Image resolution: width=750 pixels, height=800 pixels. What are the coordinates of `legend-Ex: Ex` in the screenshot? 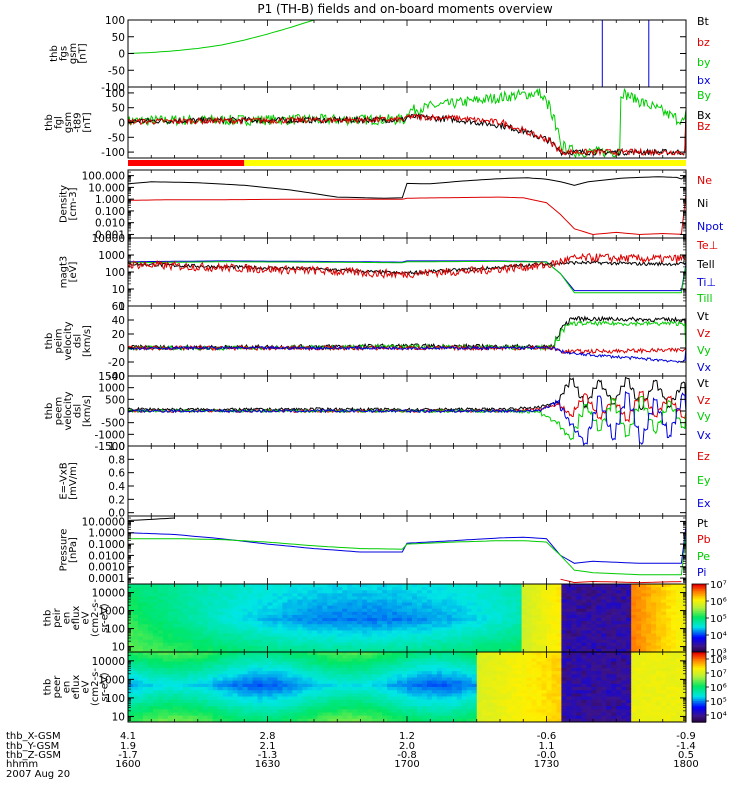 It's located at (704, 503).